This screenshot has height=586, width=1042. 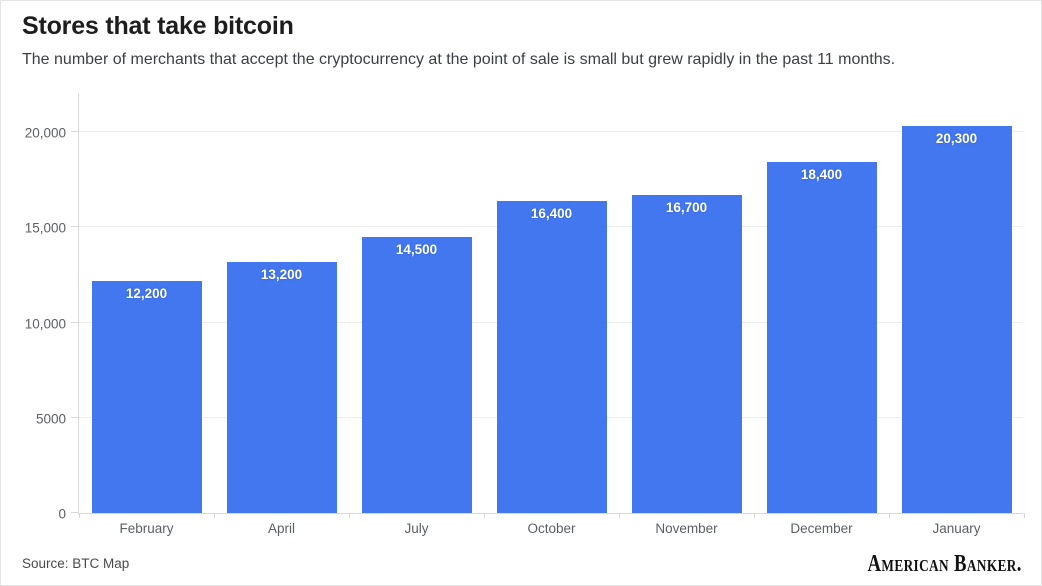 I want to click on bar-value-label-december: 18,400, so click(x=821, y=175).